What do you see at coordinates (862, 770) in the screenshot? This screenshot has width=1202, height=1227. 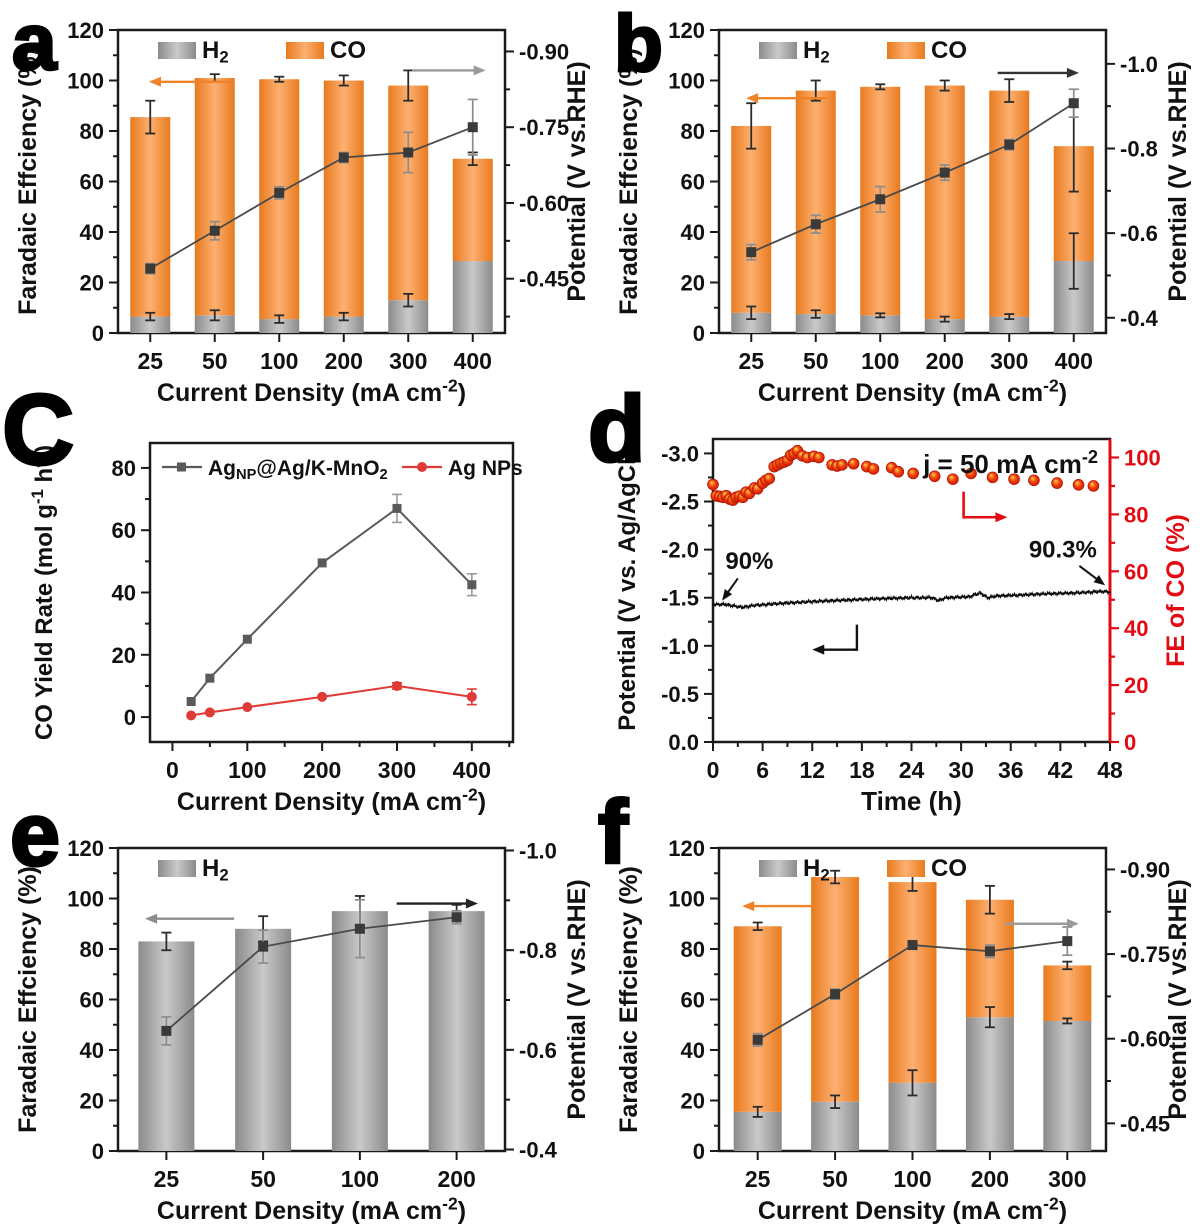 I see `svg-text: 18` at bounding box center [862, 770].